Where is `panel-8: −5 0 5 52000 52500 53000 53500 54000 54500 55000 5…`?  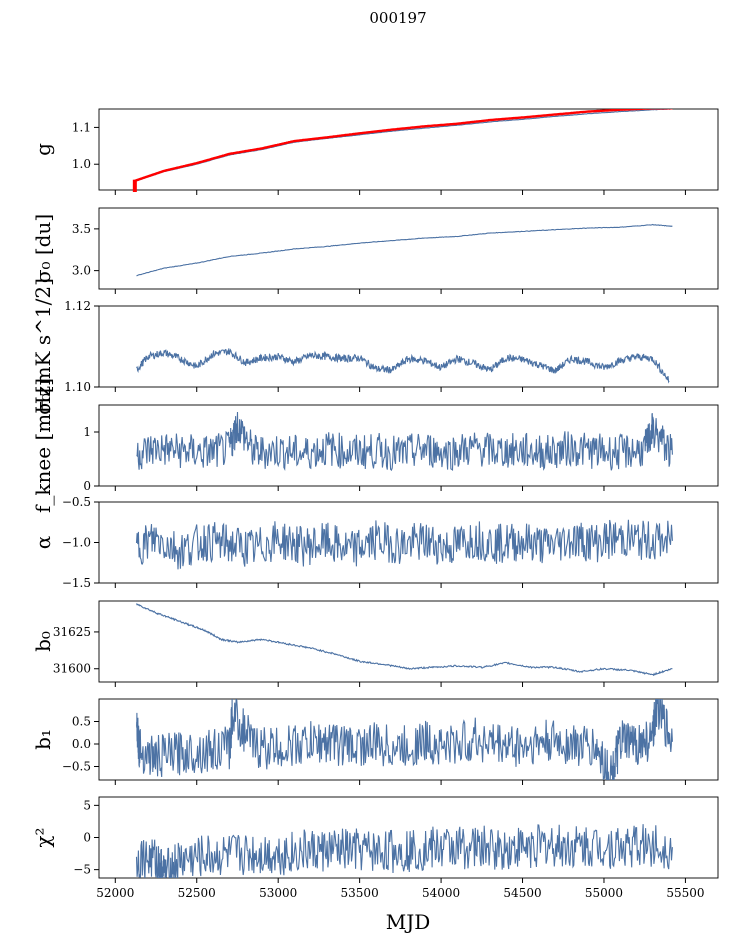
panel-8: −5 0 5 52000 52500 53000 53500 54000 54500 55000 5… is located at coordinates (375, 848).